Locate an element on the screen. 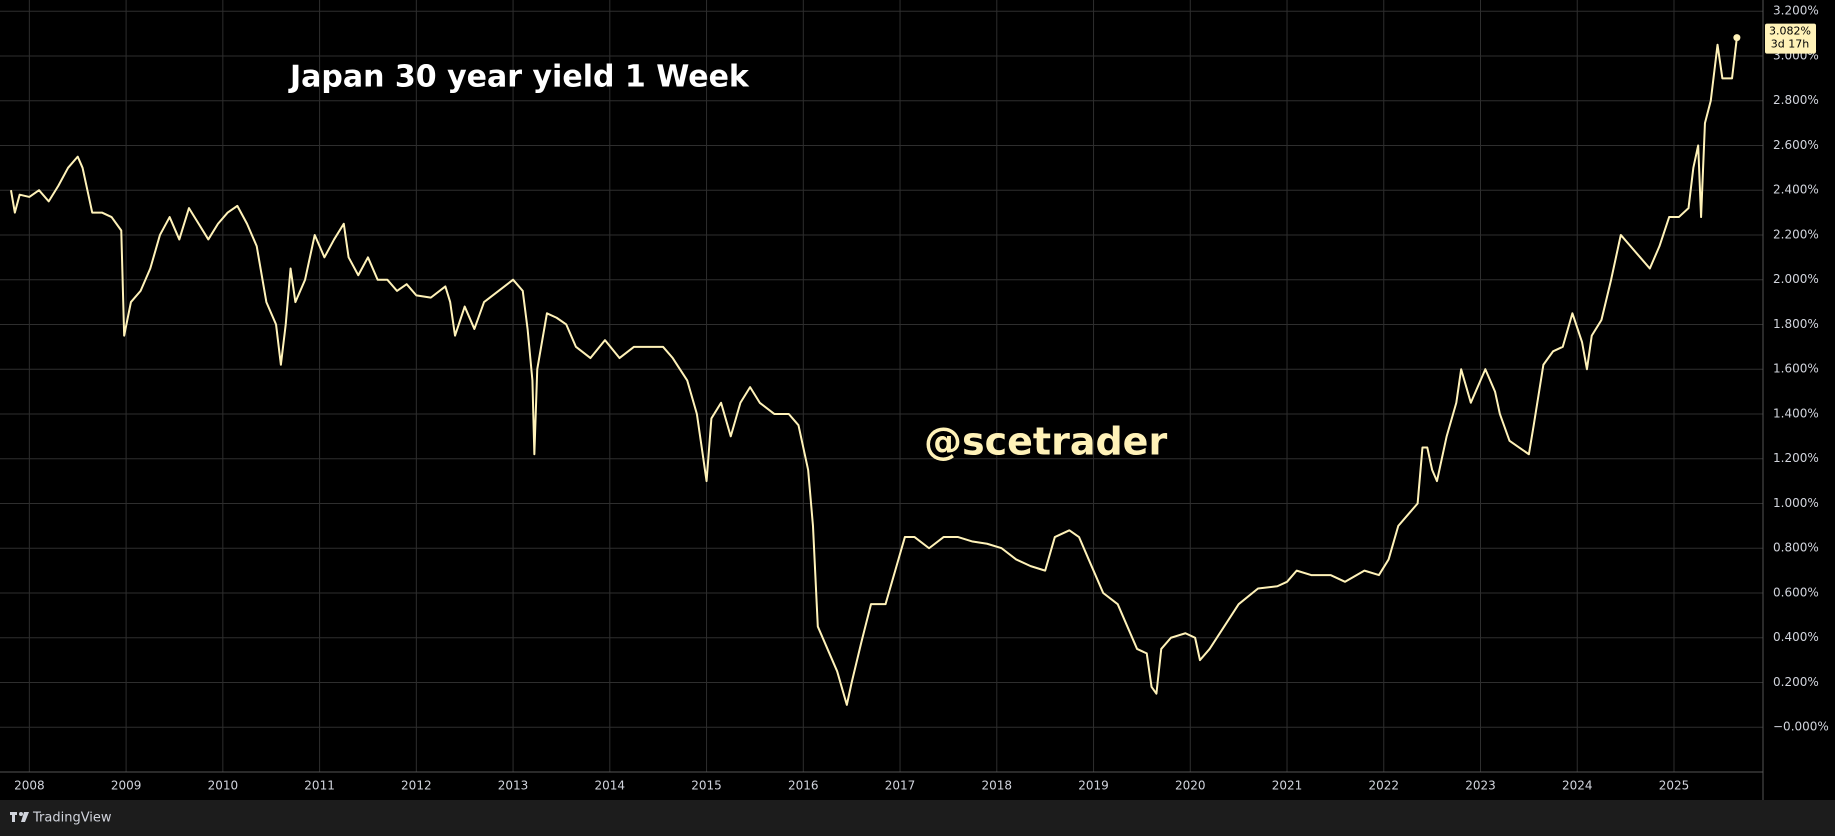  countdown-label: 3d 17h is located at coordinates (1790, 44).